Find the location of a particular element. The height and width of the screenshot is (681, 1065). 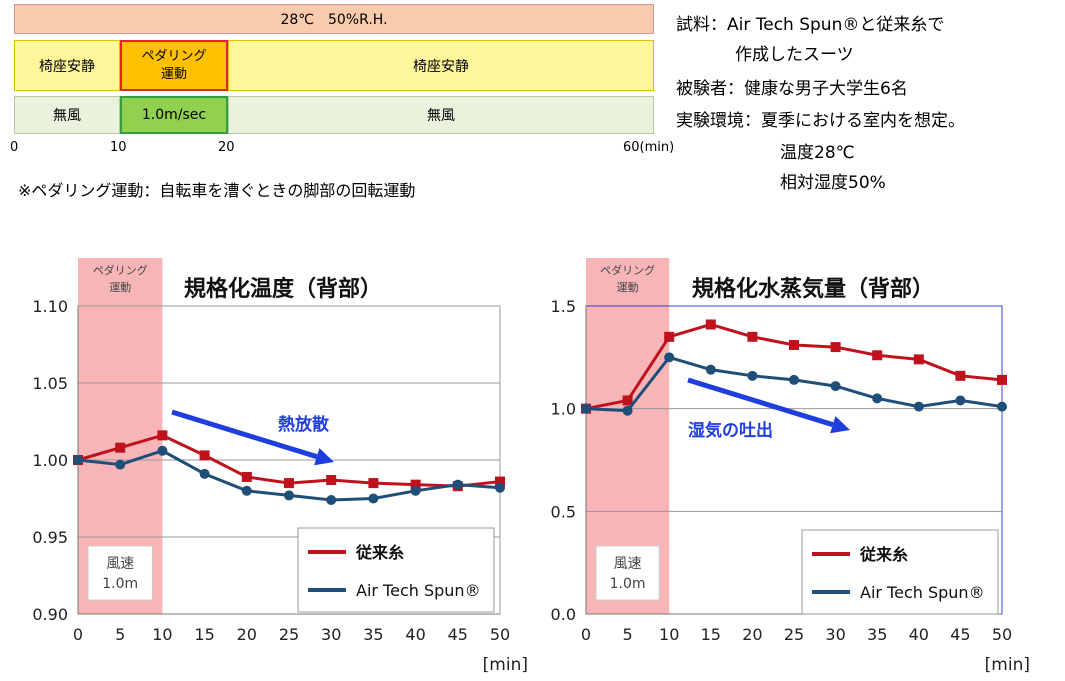

timeline-tick-20: 20 is located at coordinates (226, 147).